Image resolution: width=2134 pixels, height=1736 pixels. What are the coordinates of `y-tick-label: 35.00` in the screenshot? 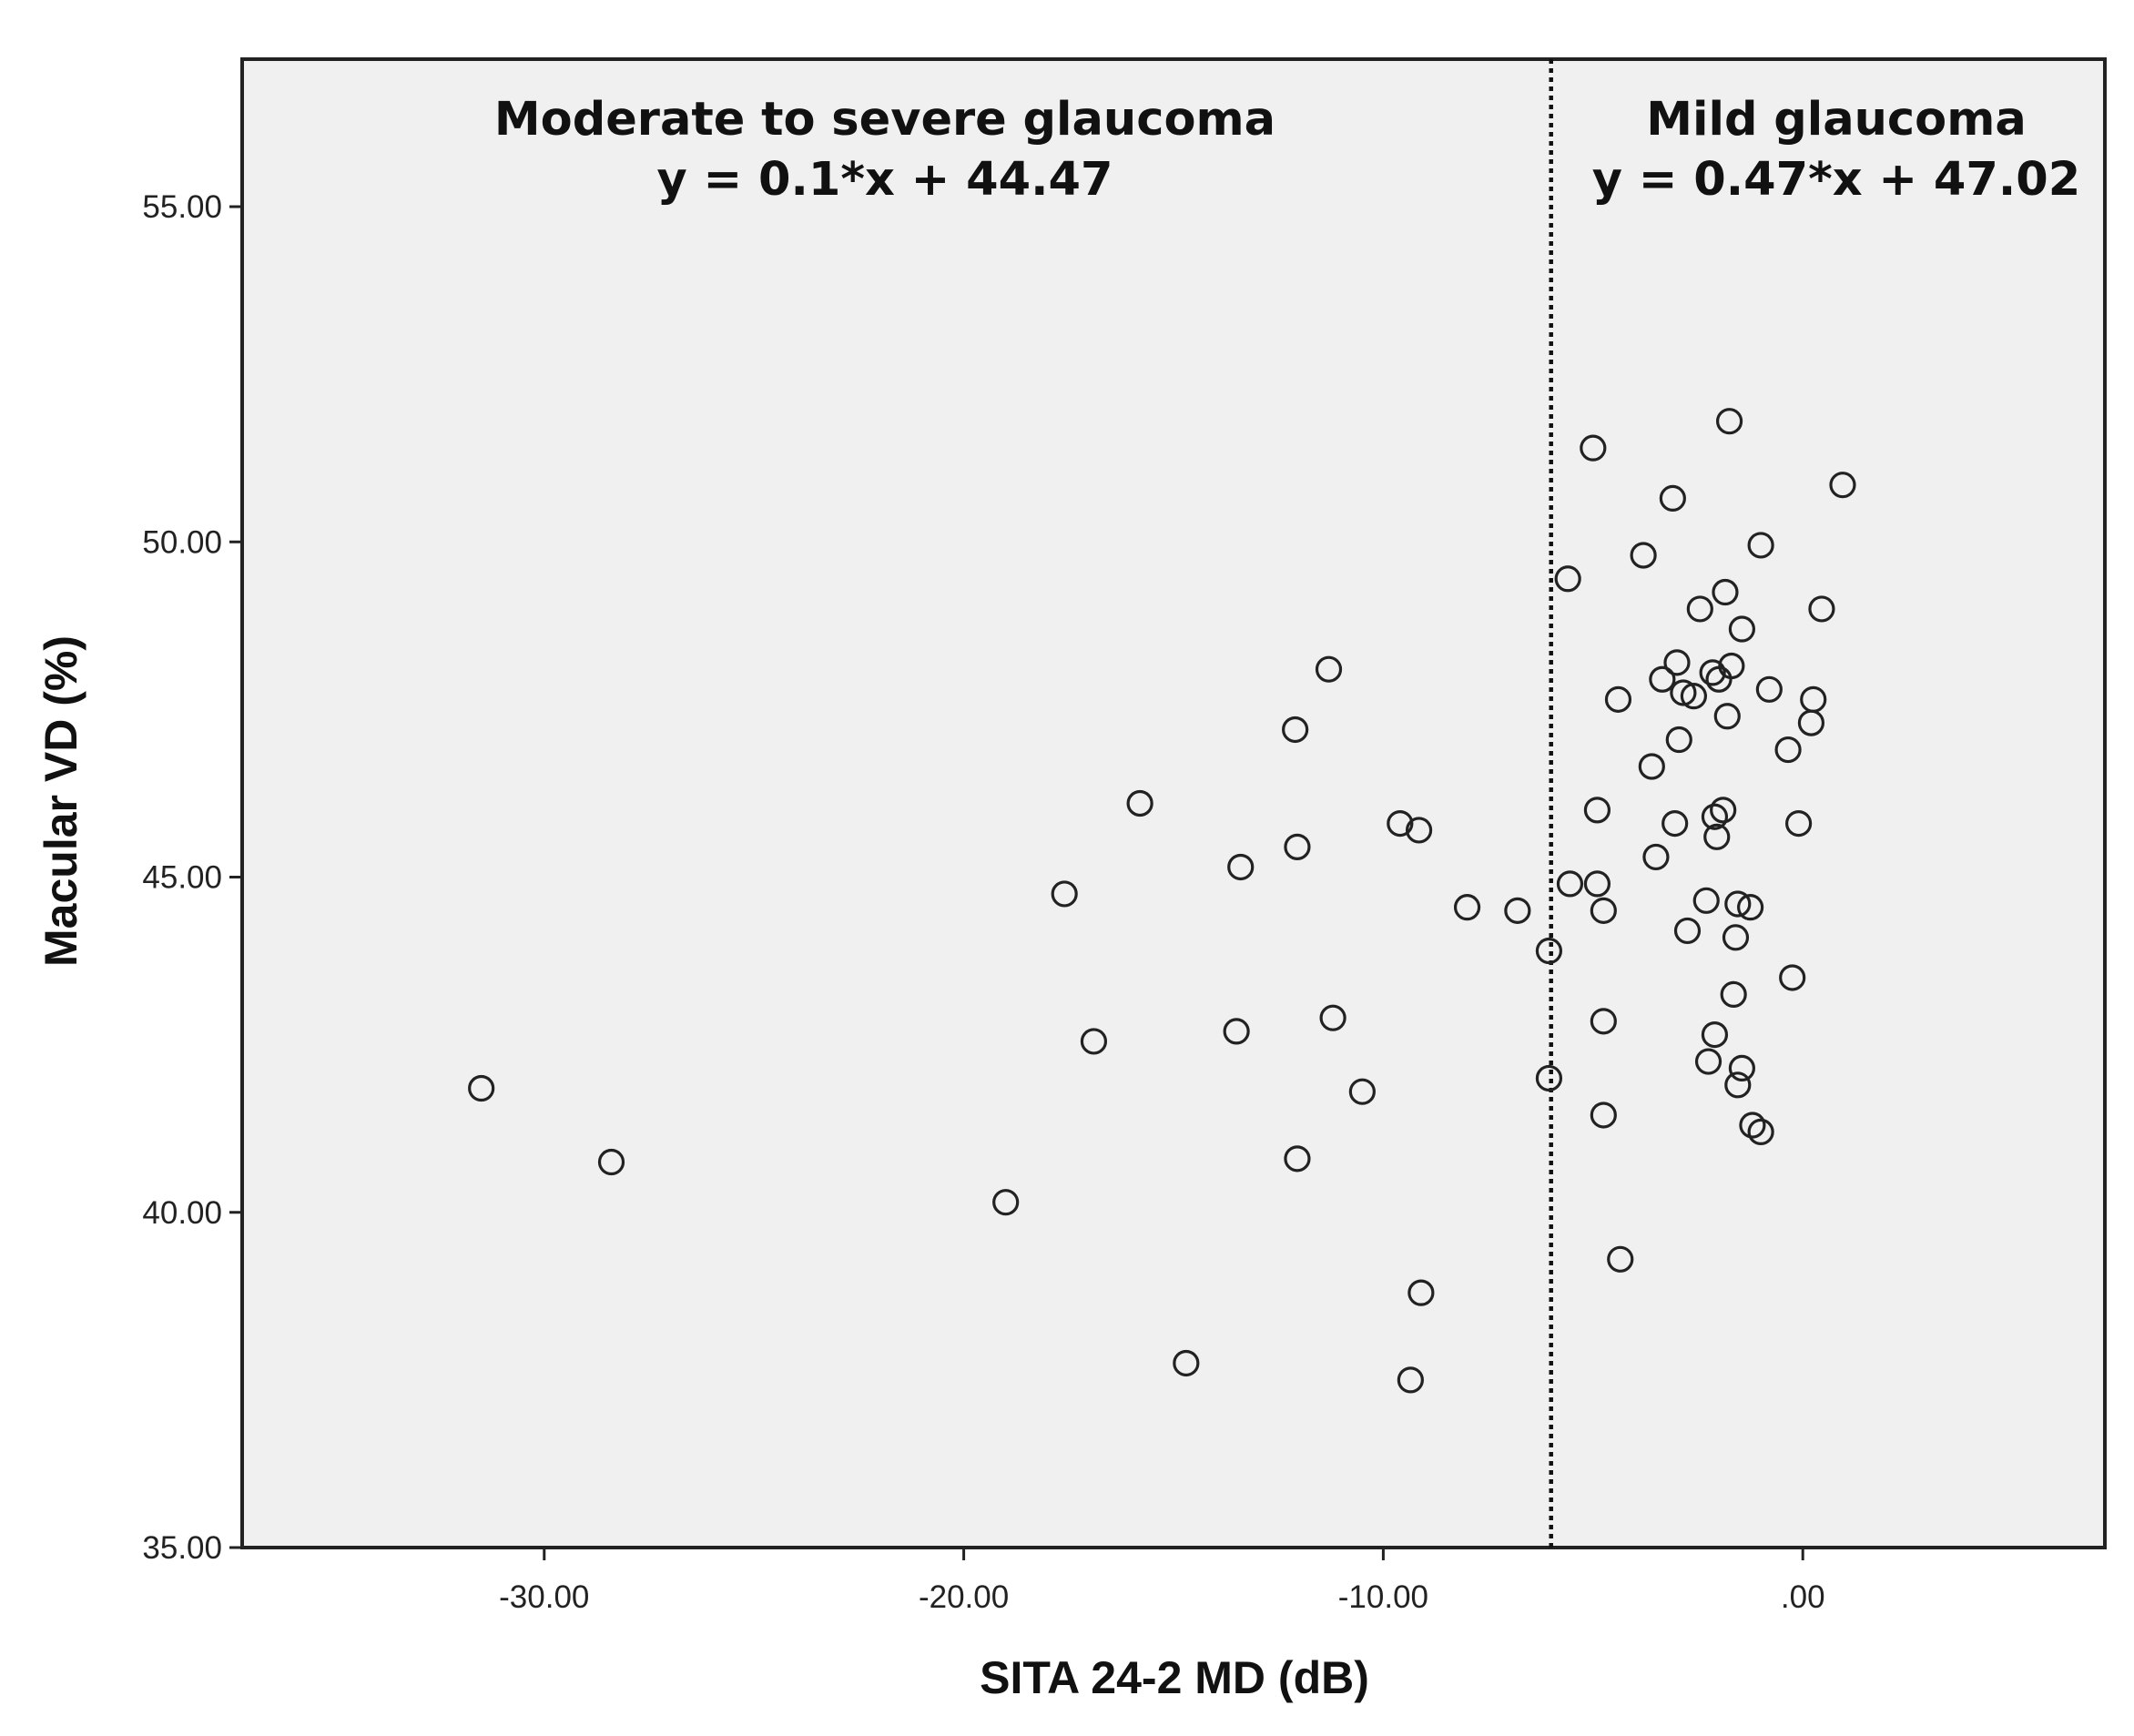 It's located at (182, 1548).